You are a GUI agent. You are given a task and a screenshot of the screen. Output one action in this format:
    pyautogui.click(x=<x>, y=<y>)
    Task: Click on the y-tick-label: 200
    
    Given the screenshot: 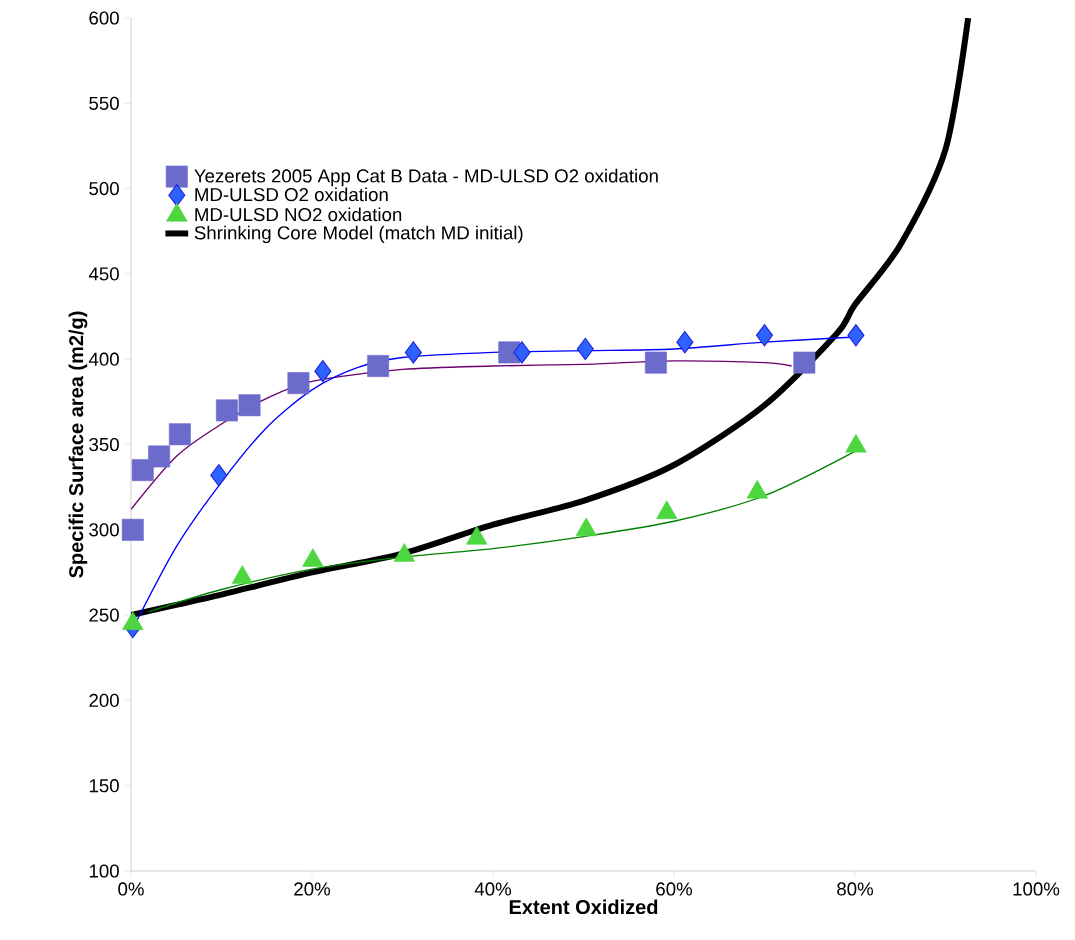 What is the action you would take?
    pyautogui.click(x=104, y=700)
    